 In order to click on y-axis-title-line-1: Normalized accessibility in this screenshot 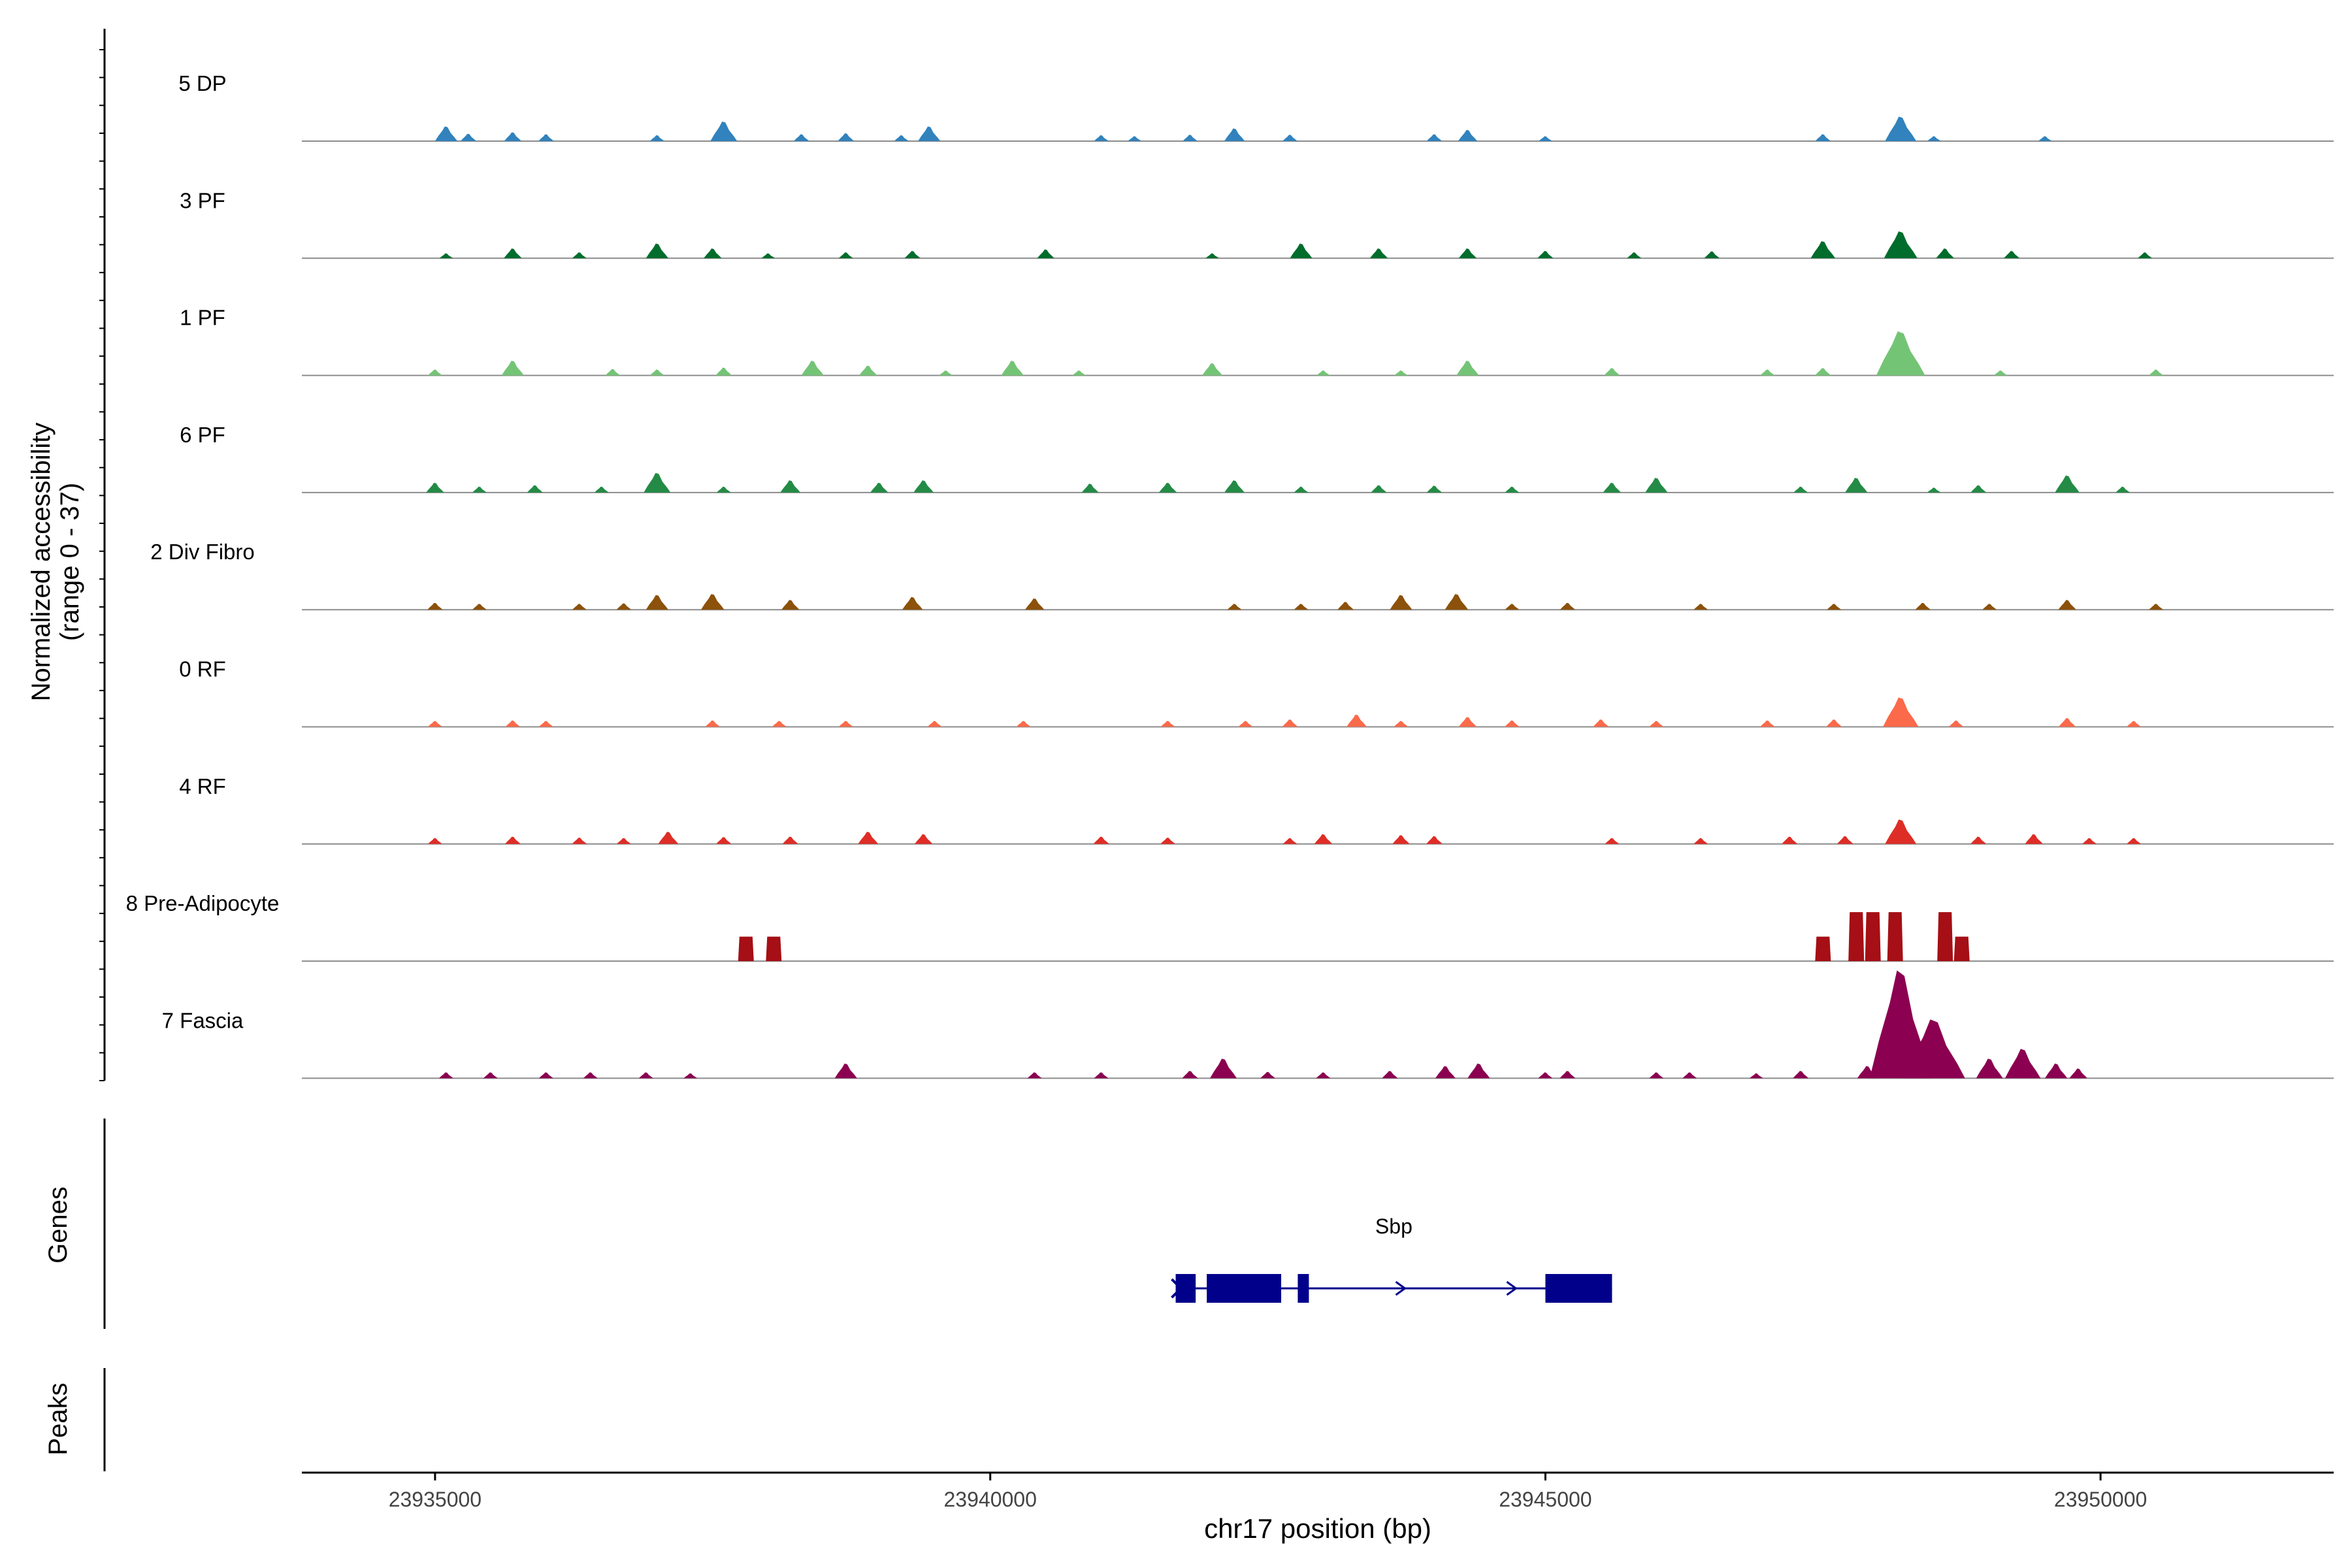, I will do `click(41, 562)`.